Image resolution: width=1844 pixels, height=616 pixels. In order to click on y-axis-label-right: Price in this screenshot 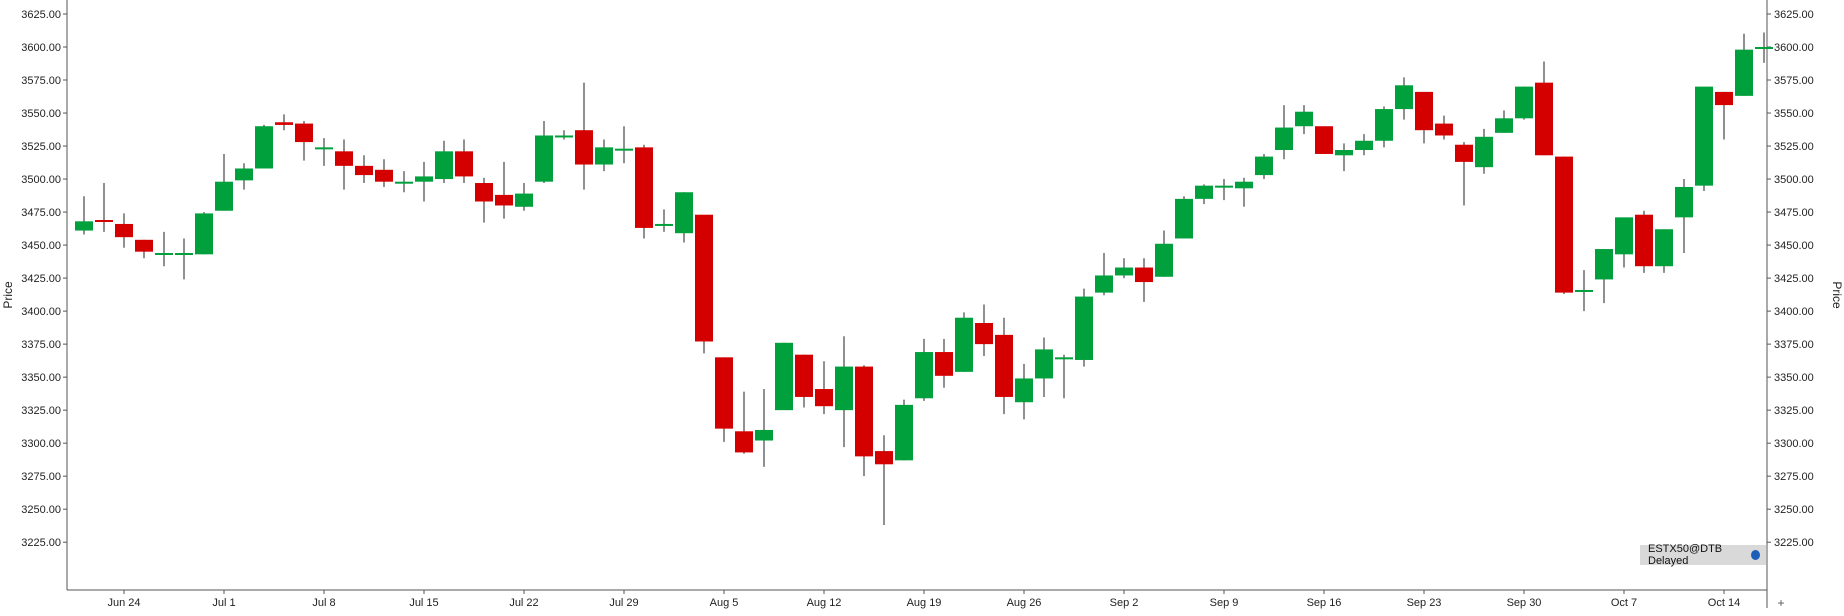, I will do `click(1837, 295)`.